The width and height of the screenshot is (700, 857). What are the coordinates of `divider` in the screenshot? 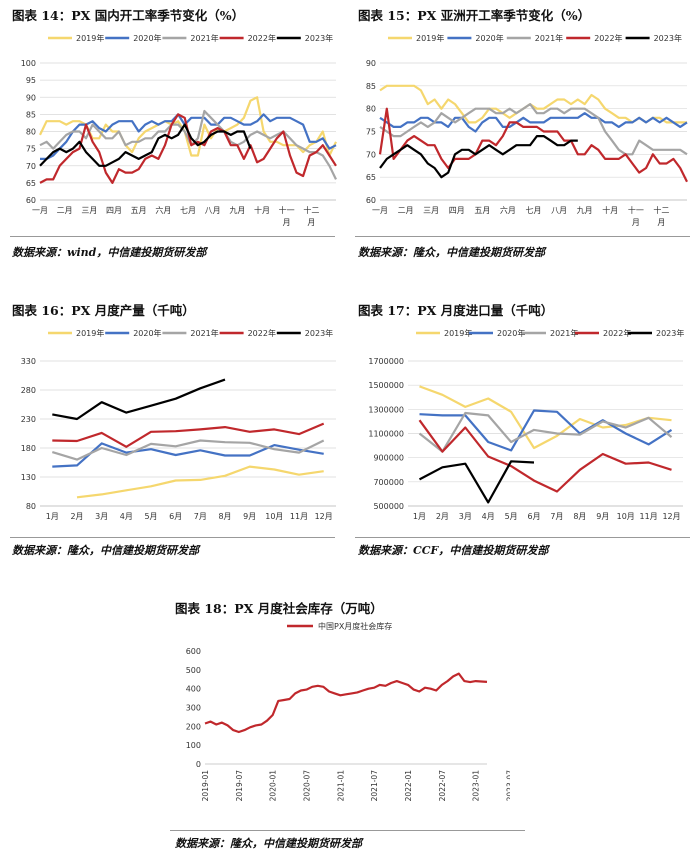 It's located at (172, 236).